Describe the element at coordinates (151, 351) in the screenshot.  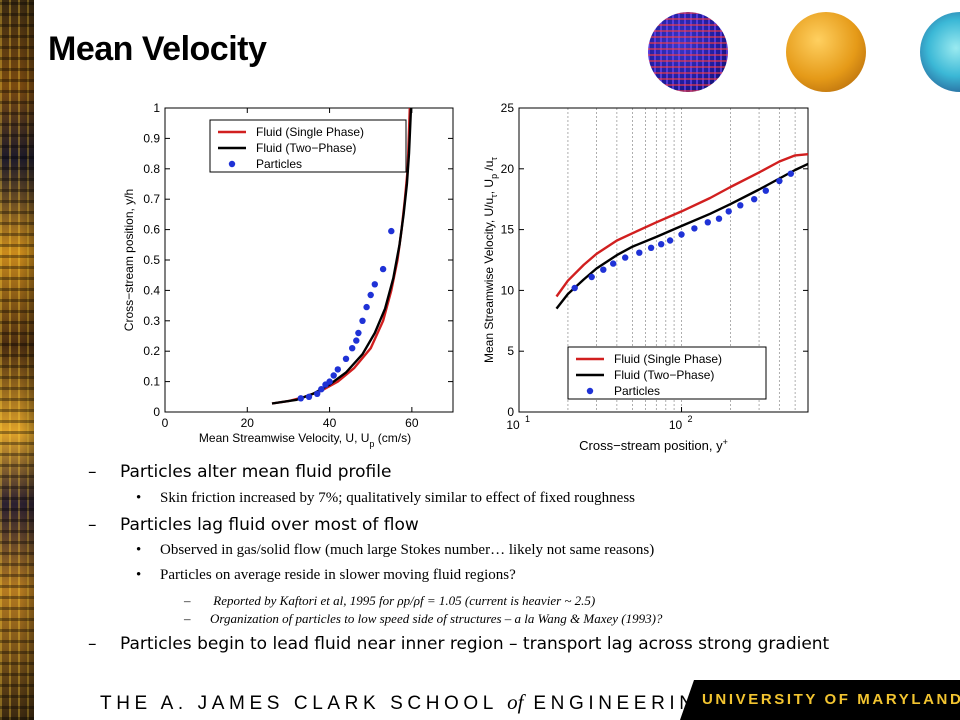
I see `y-tick-label: 0.2` at that location.